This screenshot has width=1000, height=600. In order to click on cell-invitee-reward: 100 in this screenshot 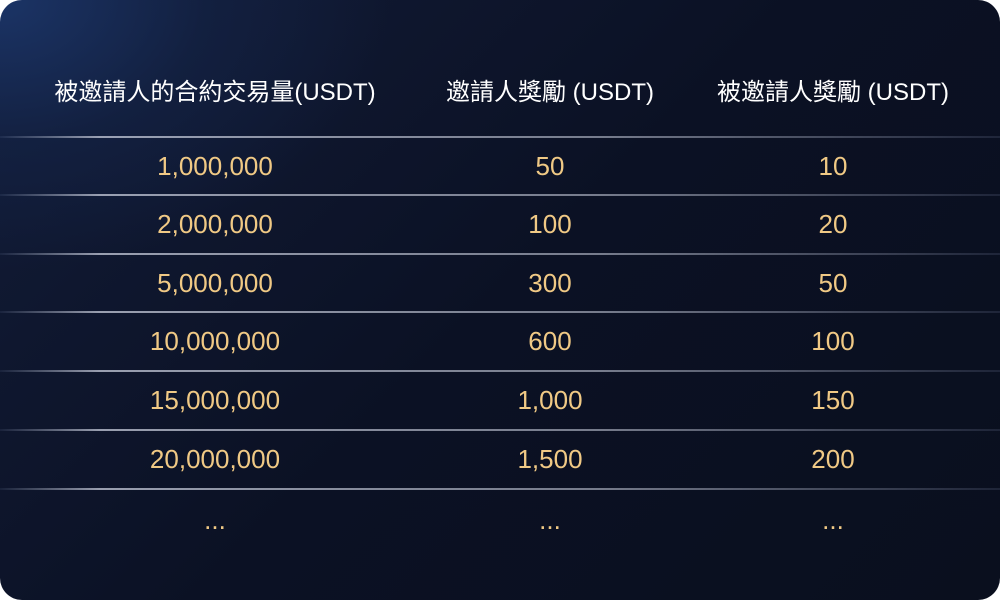, I will do `click(833, 341)`.